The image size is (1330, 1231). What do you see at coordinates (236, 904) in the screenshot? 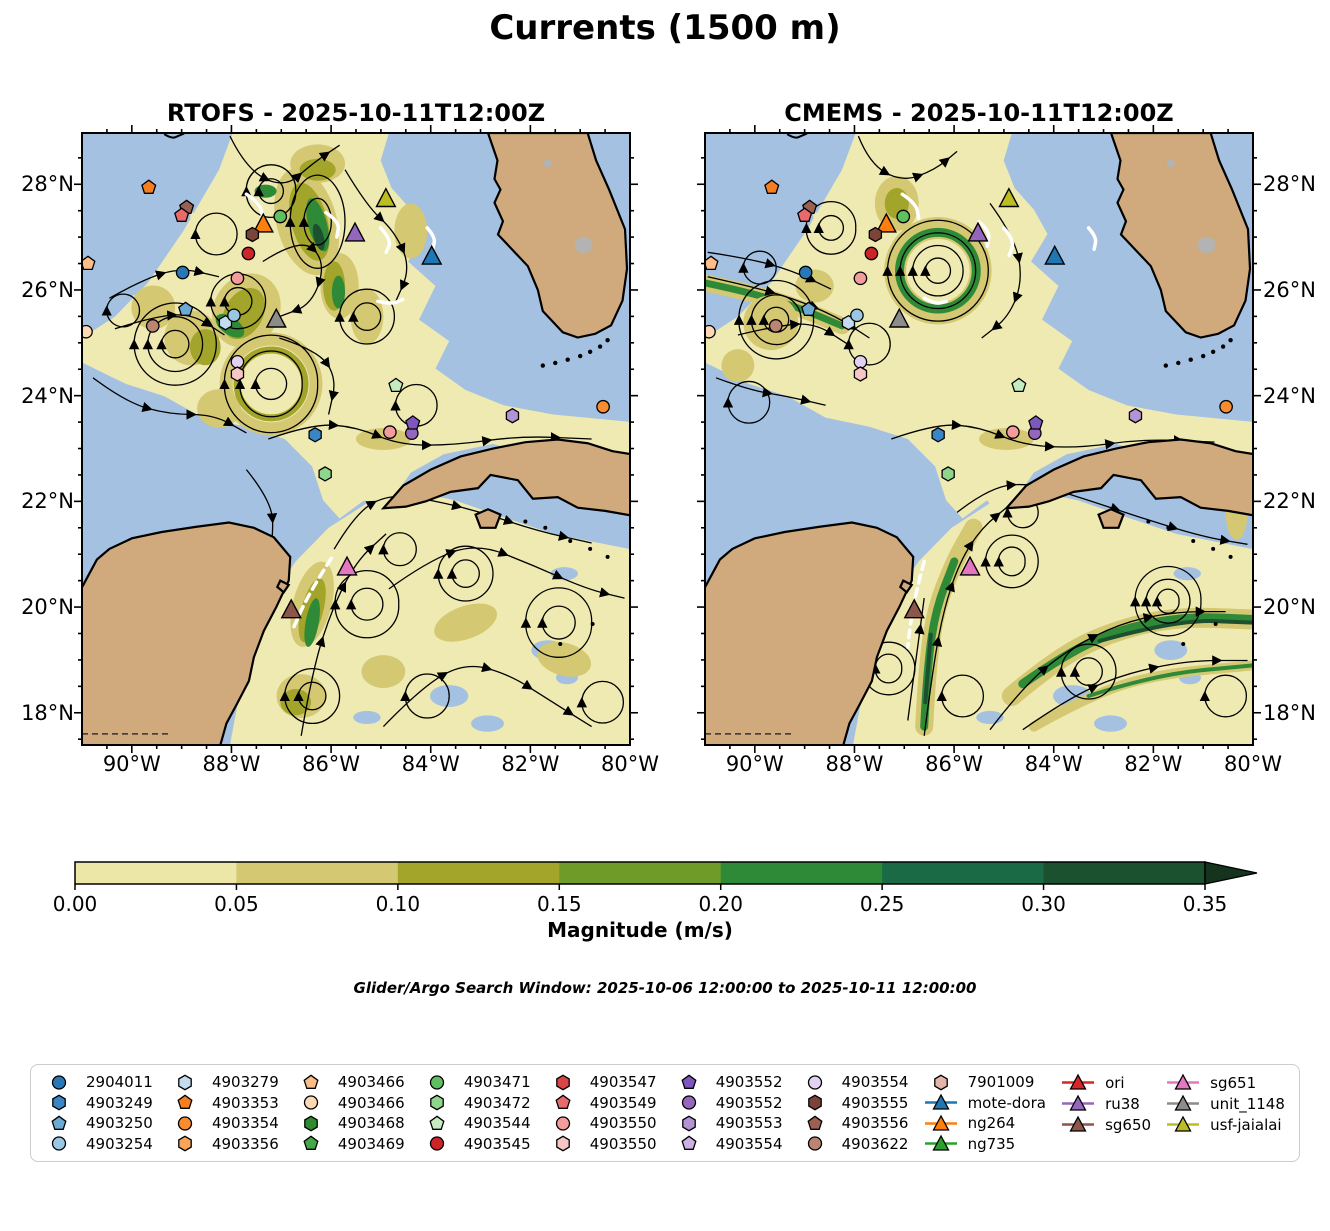
I see `colorbar-tick-label: 0.05` at bounding box center [236, 904].